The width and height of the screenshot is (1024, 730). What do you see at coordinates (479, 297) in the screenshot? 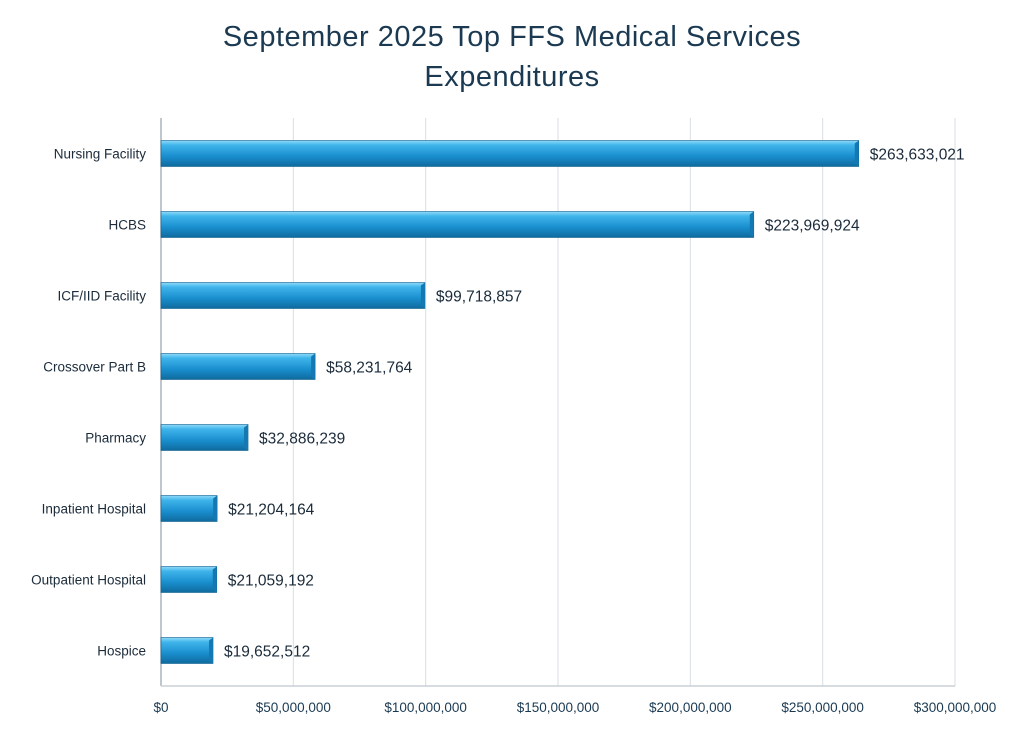
I see `data-label: $99,718,857` at bounding box center [479, 297].